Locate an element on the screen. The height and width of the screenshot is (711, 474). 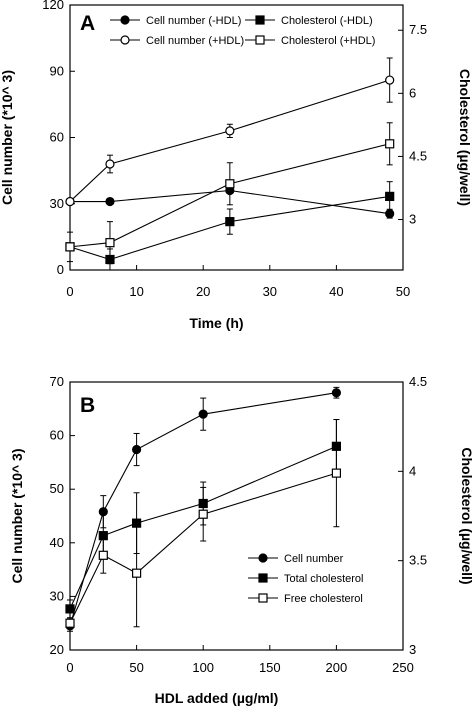
y-left-tick-label: 90 is located at coordinates (57, 70).